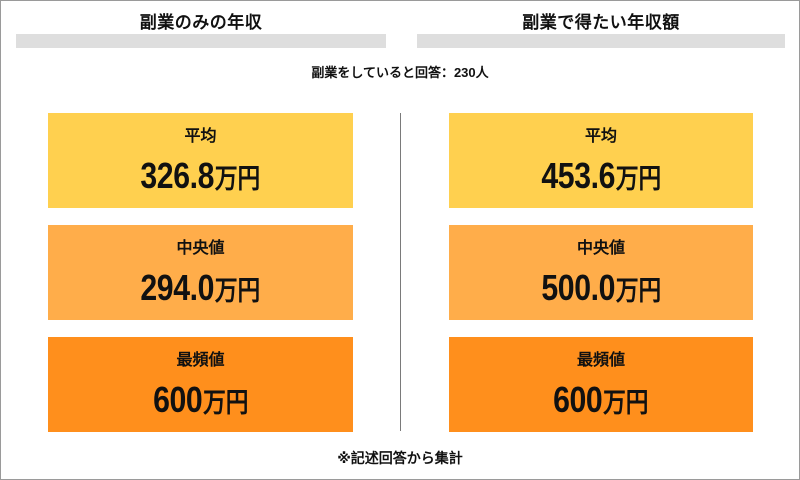 The image size is (800, 480). I want to click on right-column-title: 副業で得たい年収額, so click(601, 22).